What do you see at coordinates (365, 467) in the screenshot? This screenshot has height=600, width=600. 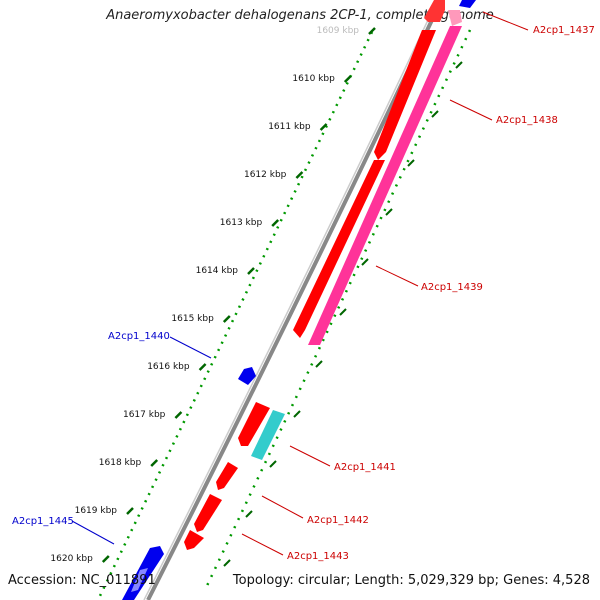 I see `gene-label-a2cp1-1441: A2cp1_1441` at bounding box center [365, 467].